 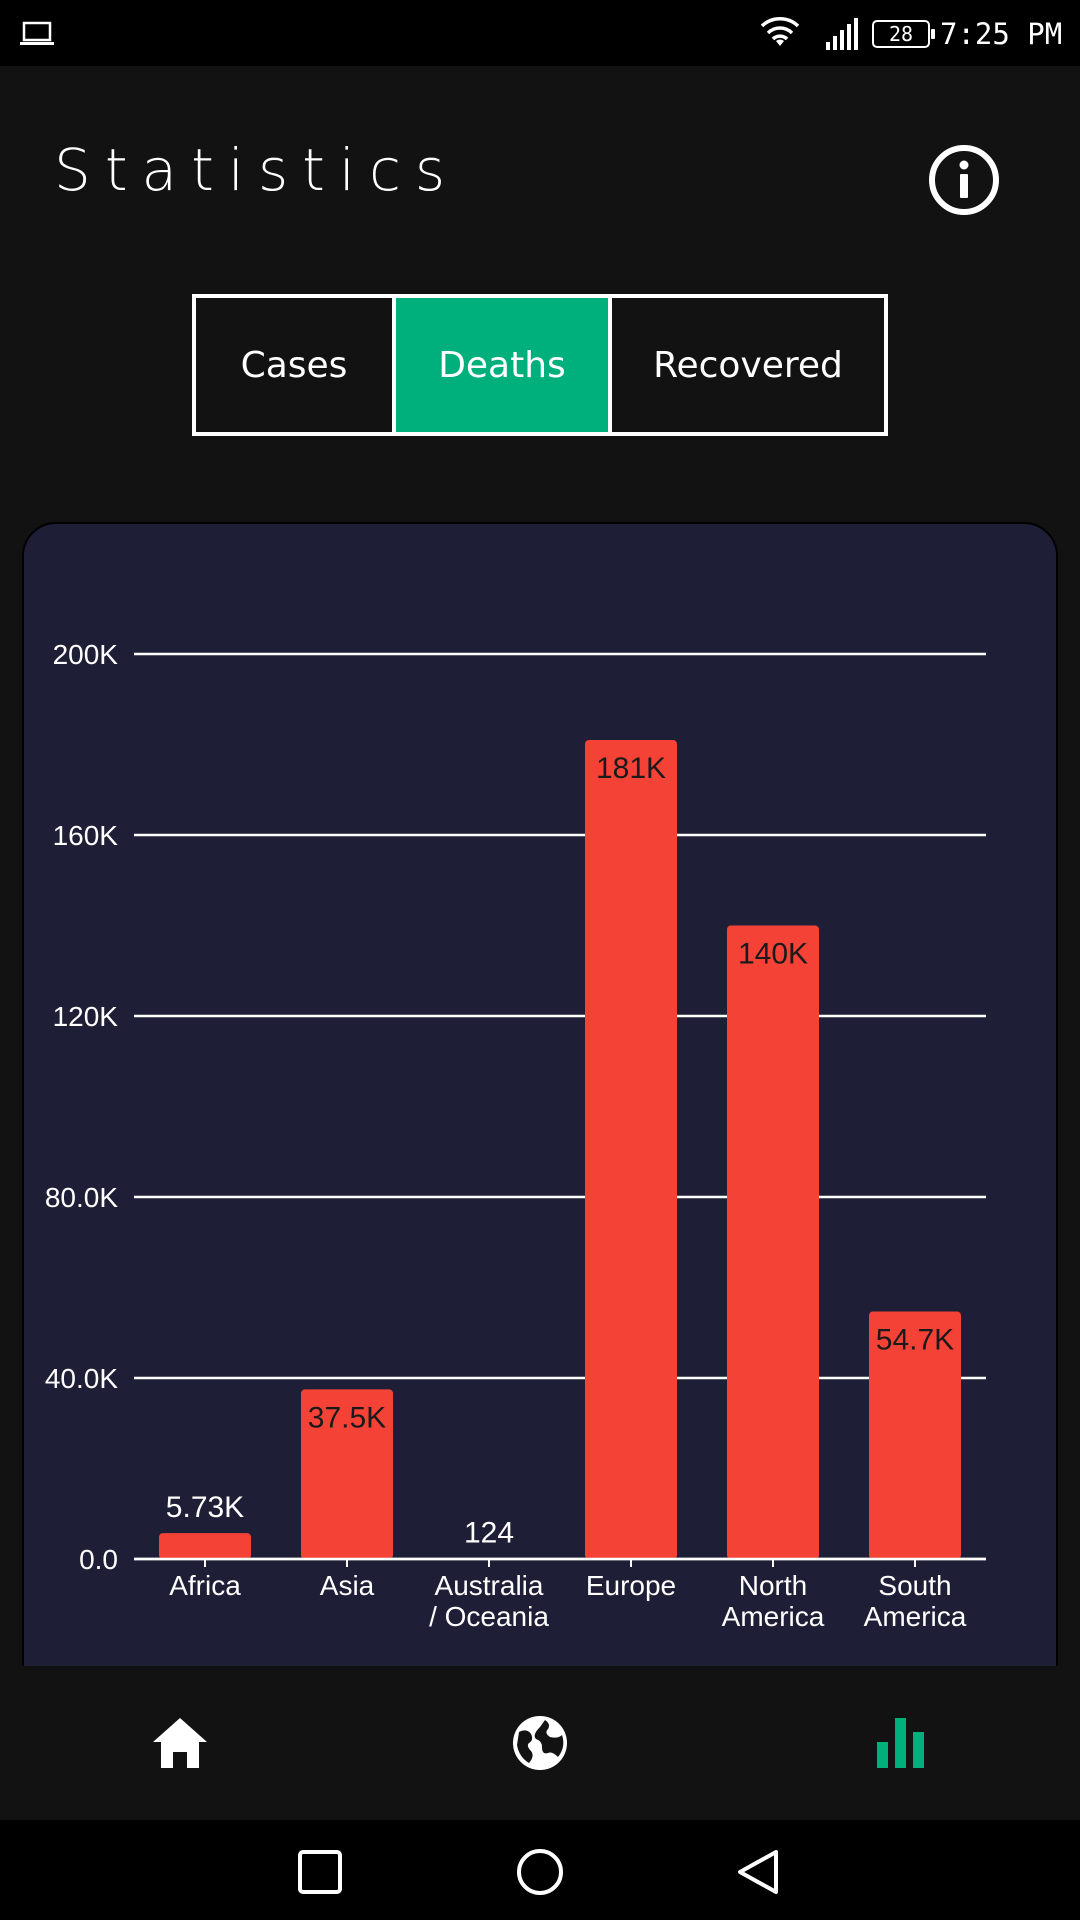 What do you see at coordinates (489, 1616) in the screenshot?
I see `x-tick-label: / Oceania` at bounding box center [489, 1616].